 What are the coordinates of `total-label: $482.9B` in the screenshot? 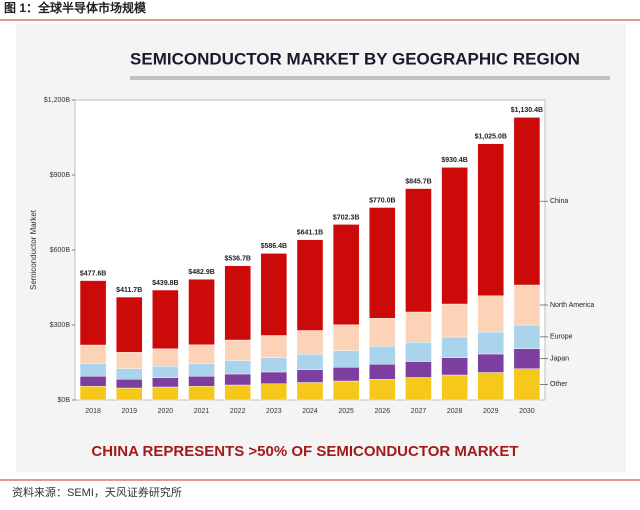 It's located at (201, 272).